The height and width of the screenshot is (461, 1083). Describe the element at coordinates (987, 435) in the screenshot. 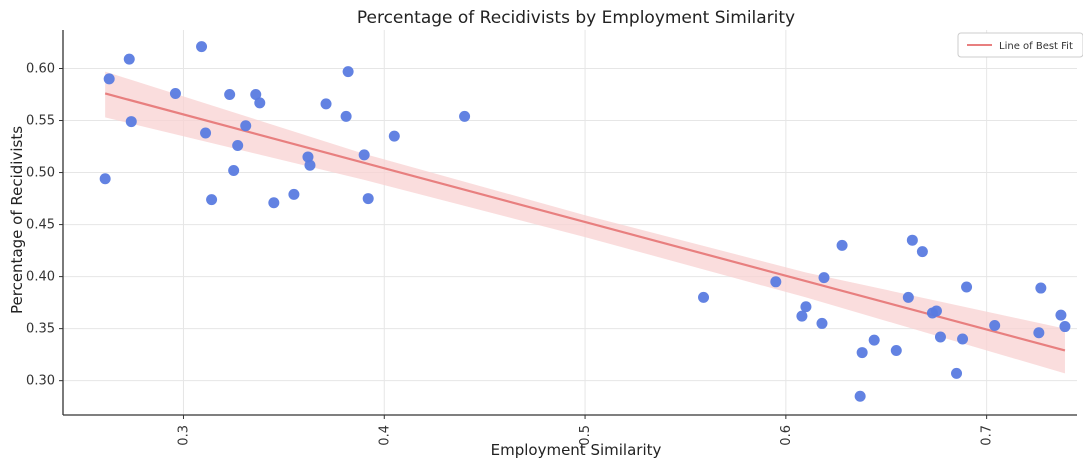

I see `x-tick-label: 0.7` at that location.